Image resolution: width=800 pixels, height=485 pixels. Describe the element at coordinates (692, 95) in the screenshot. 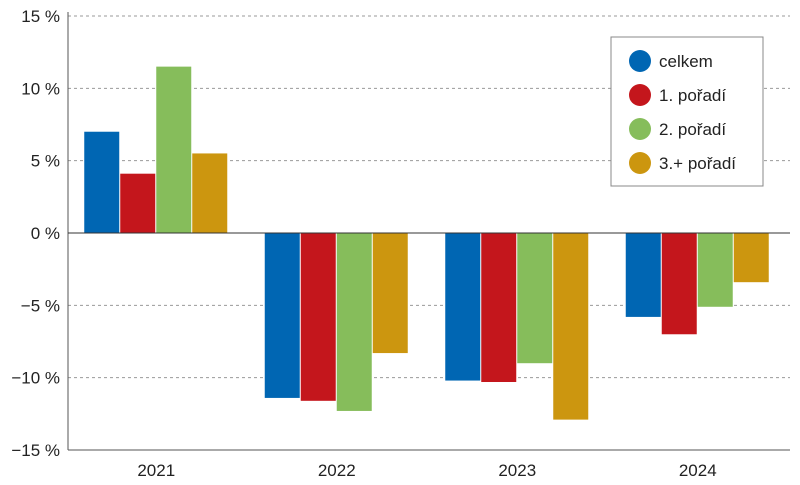

I see `legend-label-2: 1. pořadí` at that location.